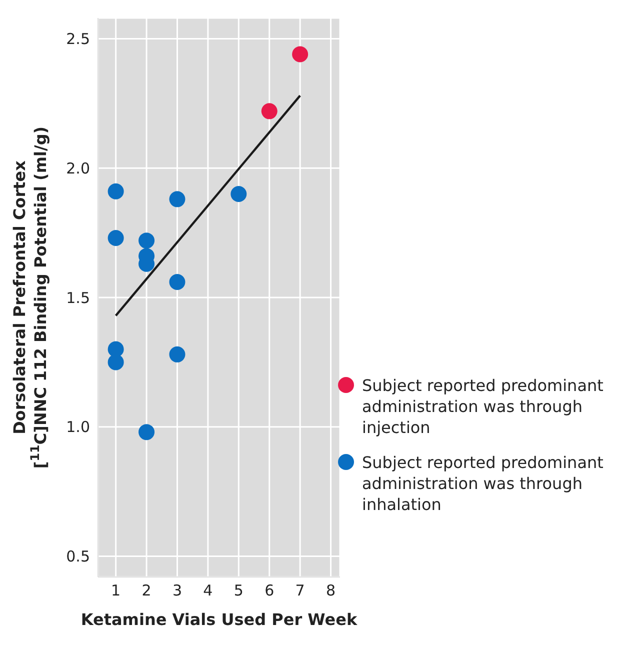 The width and height of the screenshot is (629, 647). Describe the element at coordinates (78, 39) in the screenshot. I see `y-tick-label: 2.5` at that location.